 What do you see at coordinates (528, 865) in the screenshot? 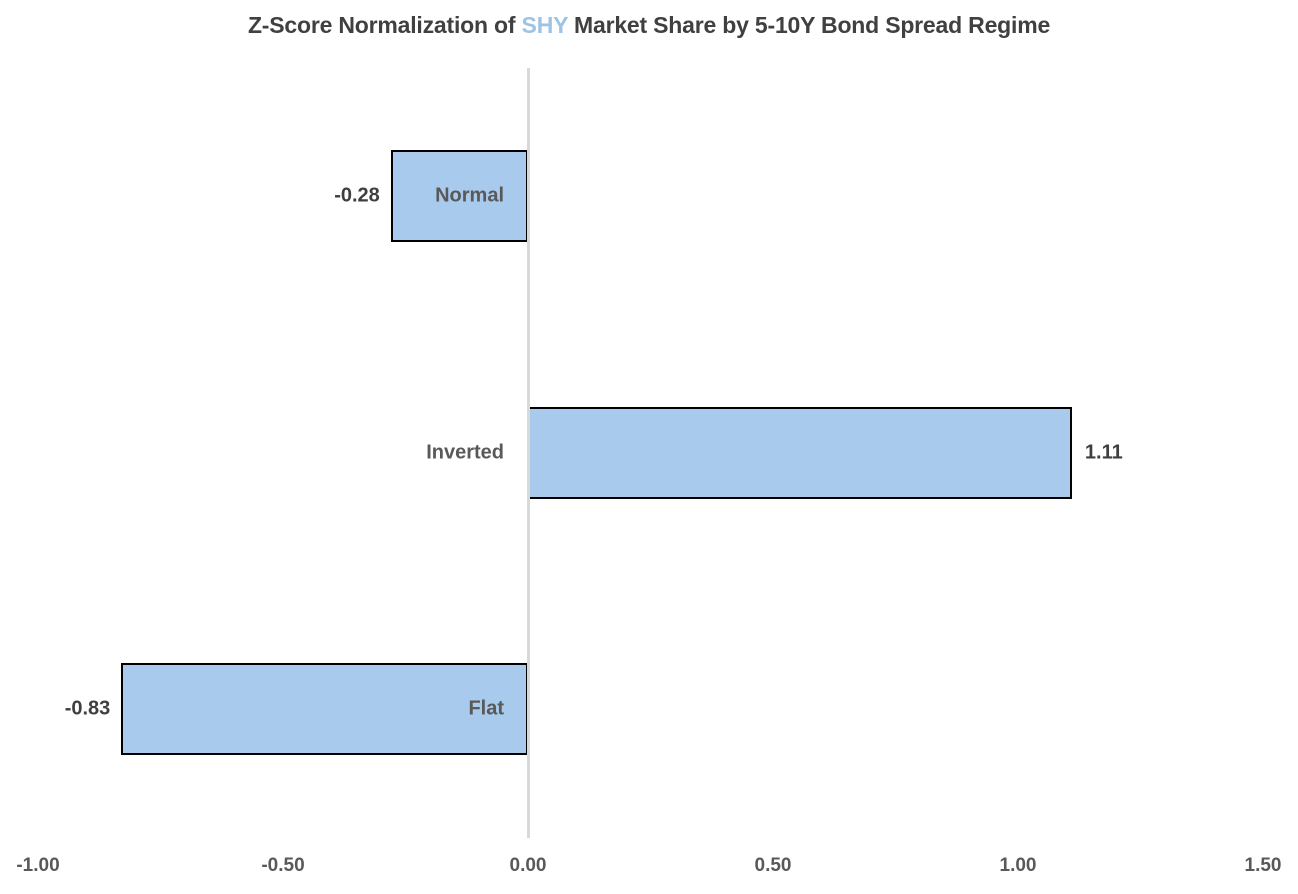
I see `x-tick-label: 0.00` at bounding box center [528, 865].